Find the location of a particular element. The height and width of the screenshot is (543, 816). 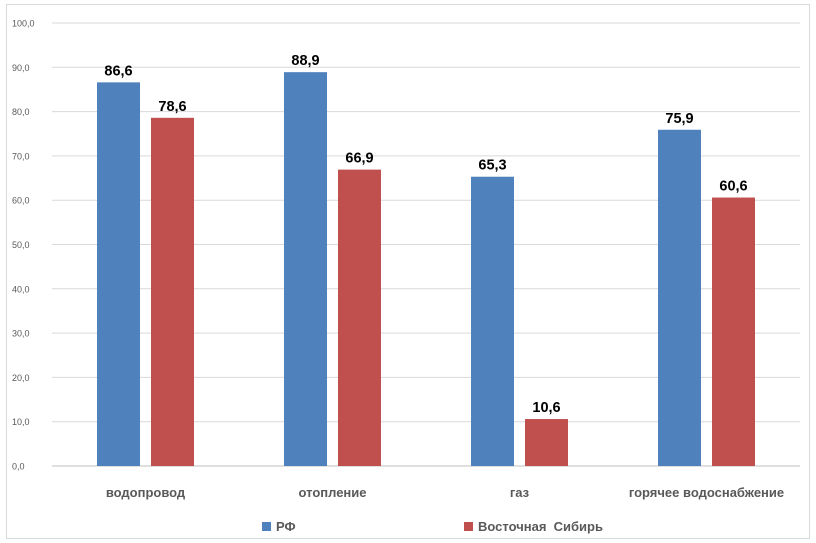

data-label: 88,9 is located at coordinates (305, 61).